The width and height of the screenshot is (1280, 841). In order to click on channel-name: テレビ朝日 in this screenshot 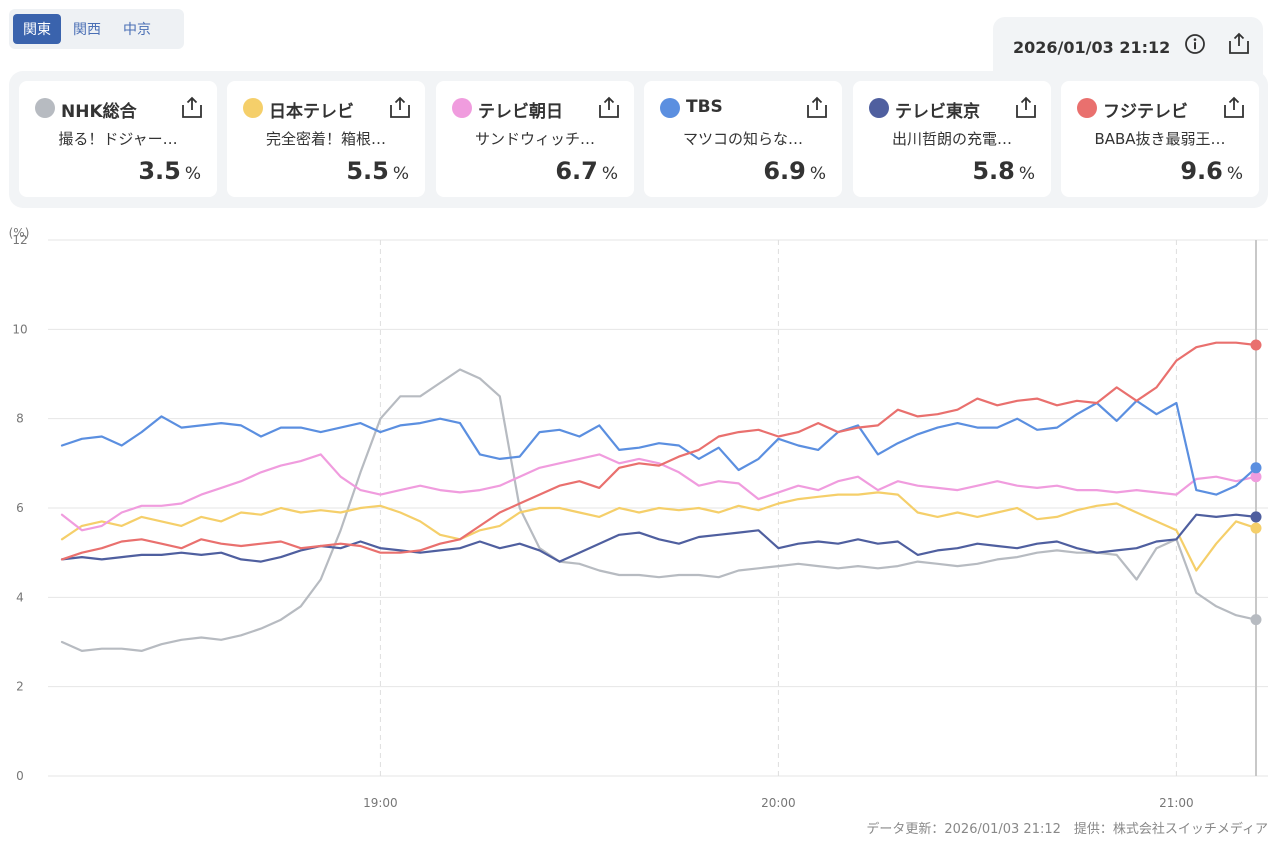, I will do `click(520, 112)`.